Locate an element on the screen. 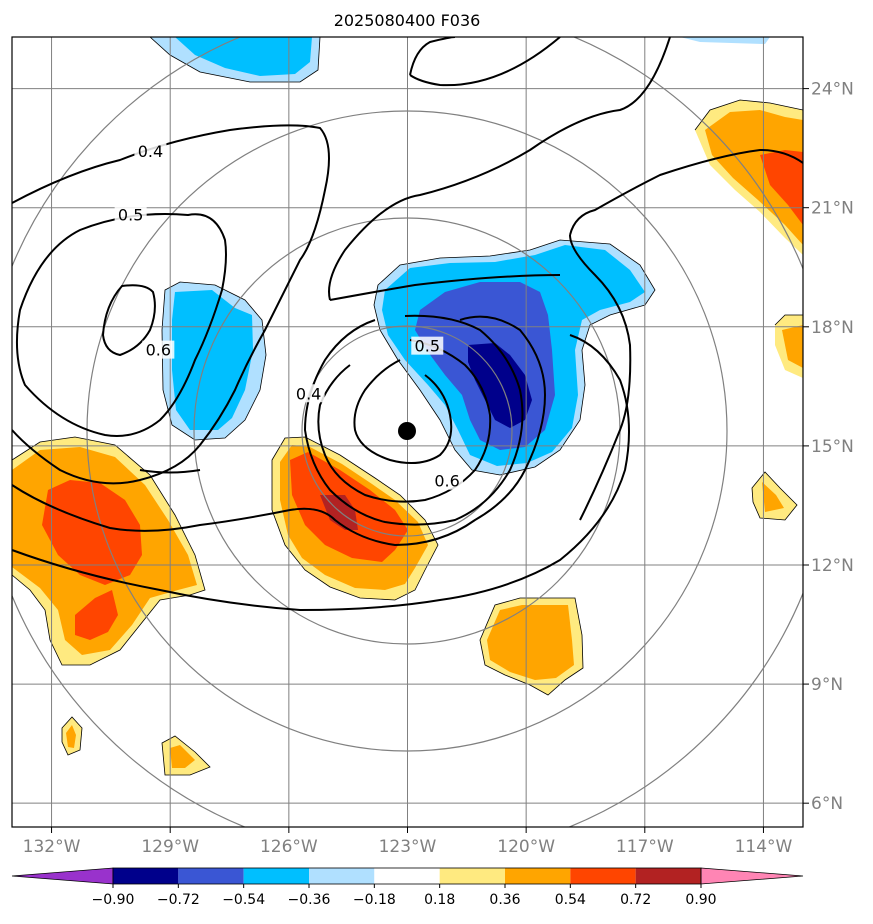 The image size is (873, 924). storm-center-marker is located at coordinates (407, 431).